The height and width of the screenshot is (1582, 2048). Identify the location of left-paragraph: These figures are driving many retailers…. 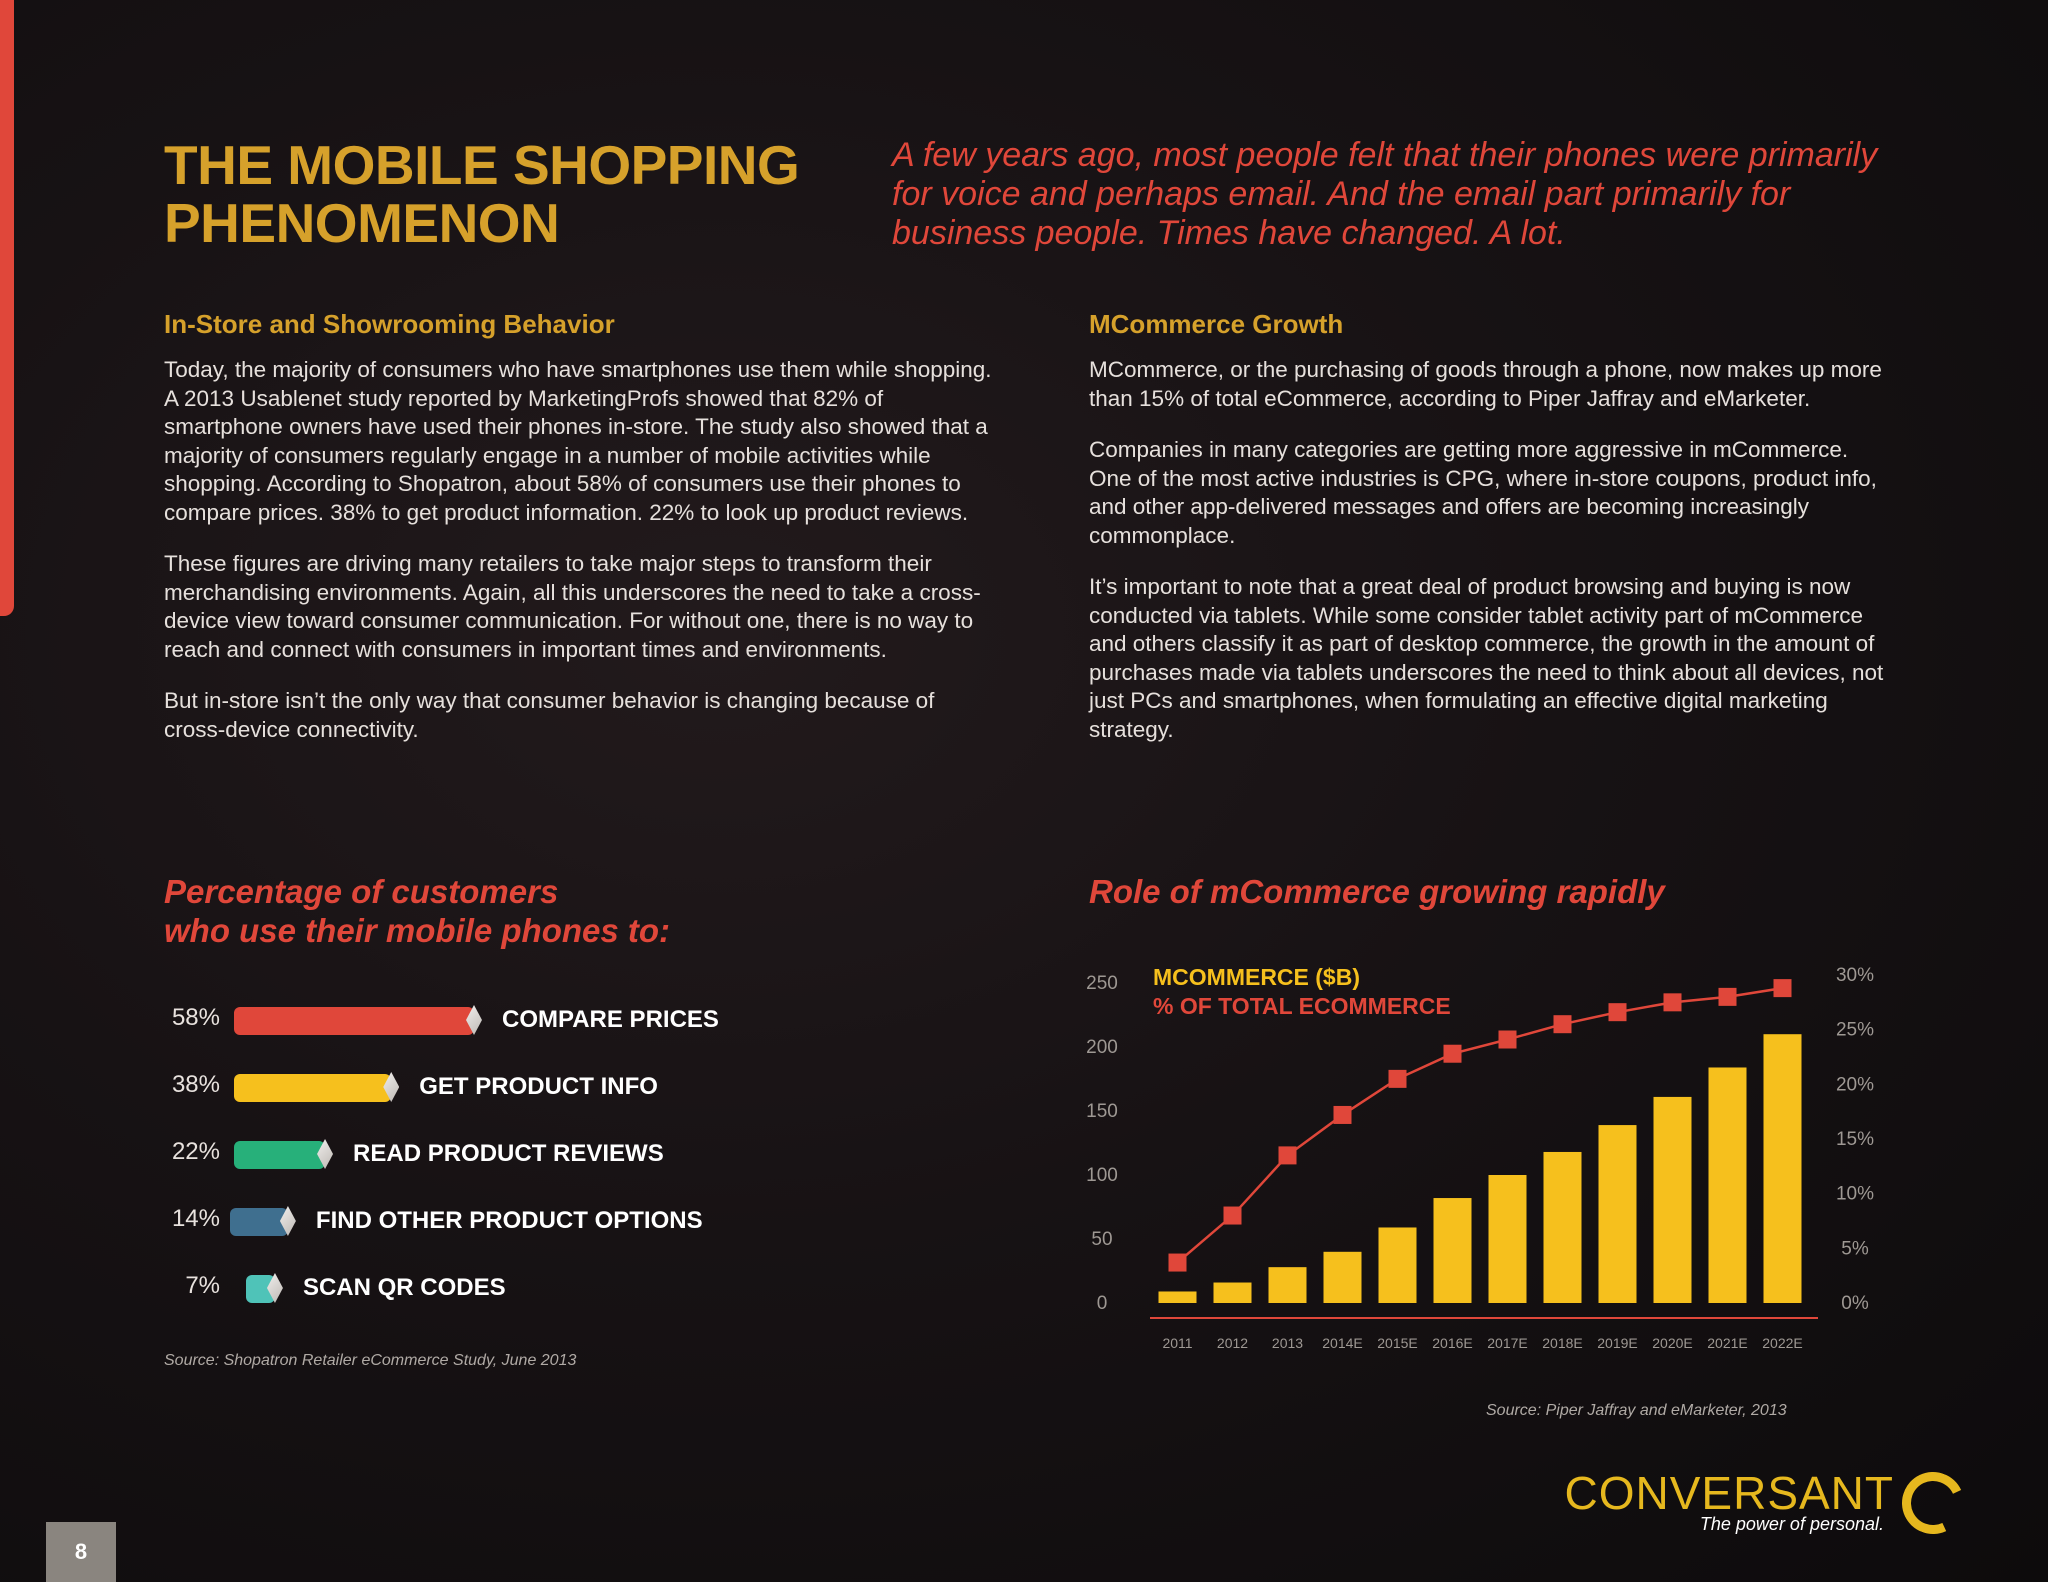
(572, 606).